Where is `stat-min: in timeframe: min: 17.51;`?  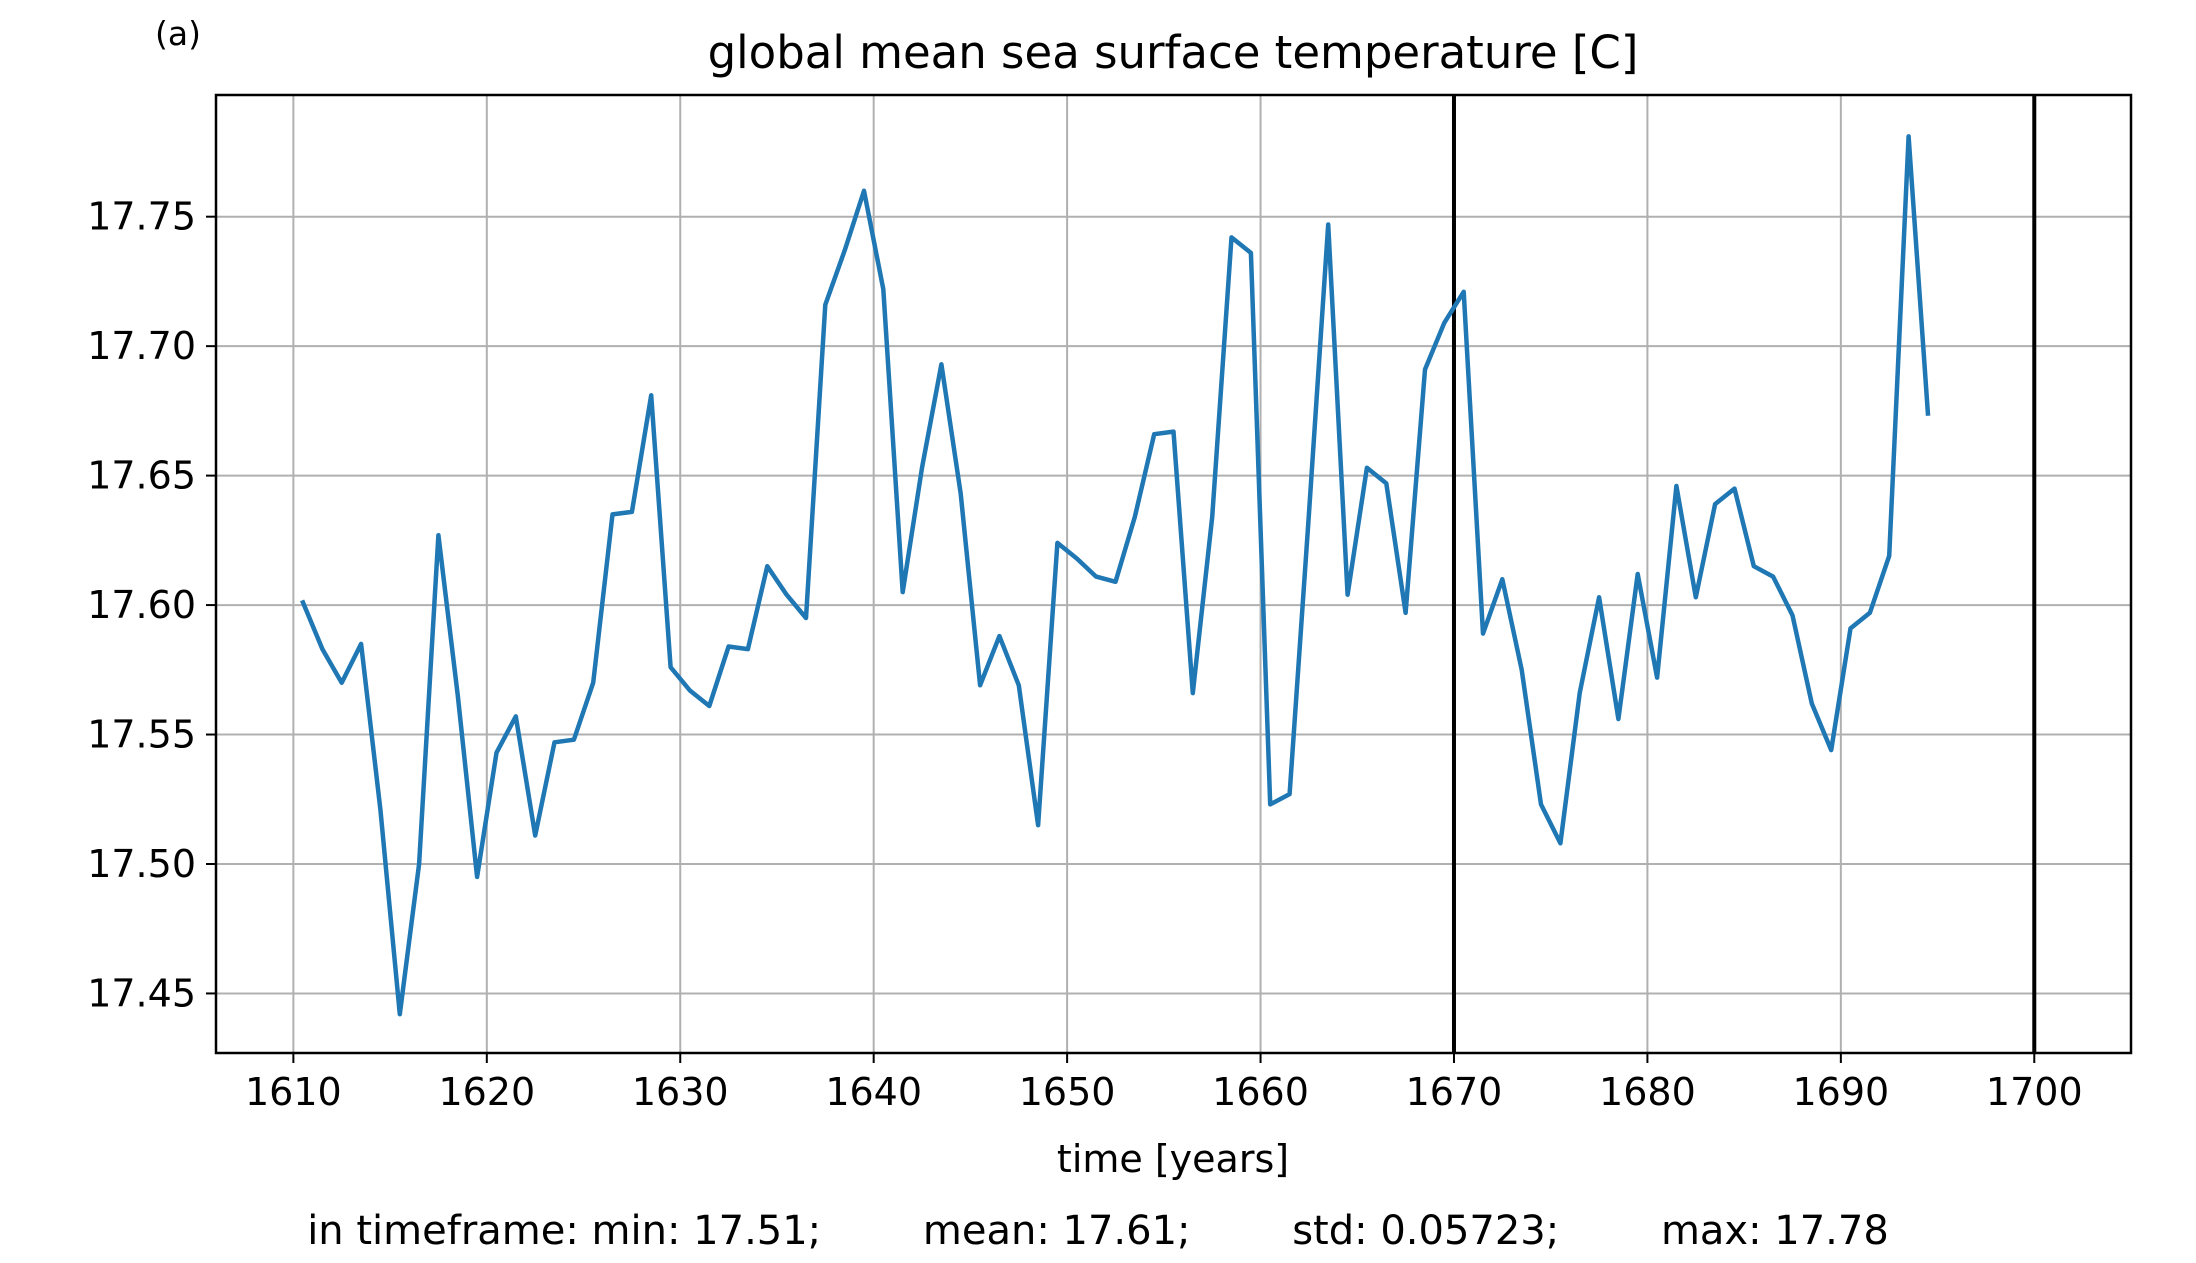 stat-min: in timeframe: min: 17.51; is located at coordinates (564, 1231).